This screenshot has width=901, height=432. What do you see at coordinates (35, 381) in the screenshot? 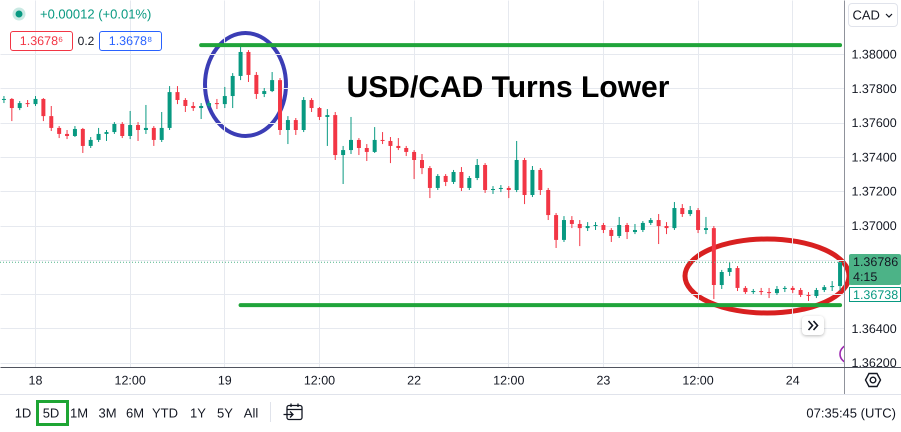
I see `x-tick-label: 18` at bounding box center [35, 381].